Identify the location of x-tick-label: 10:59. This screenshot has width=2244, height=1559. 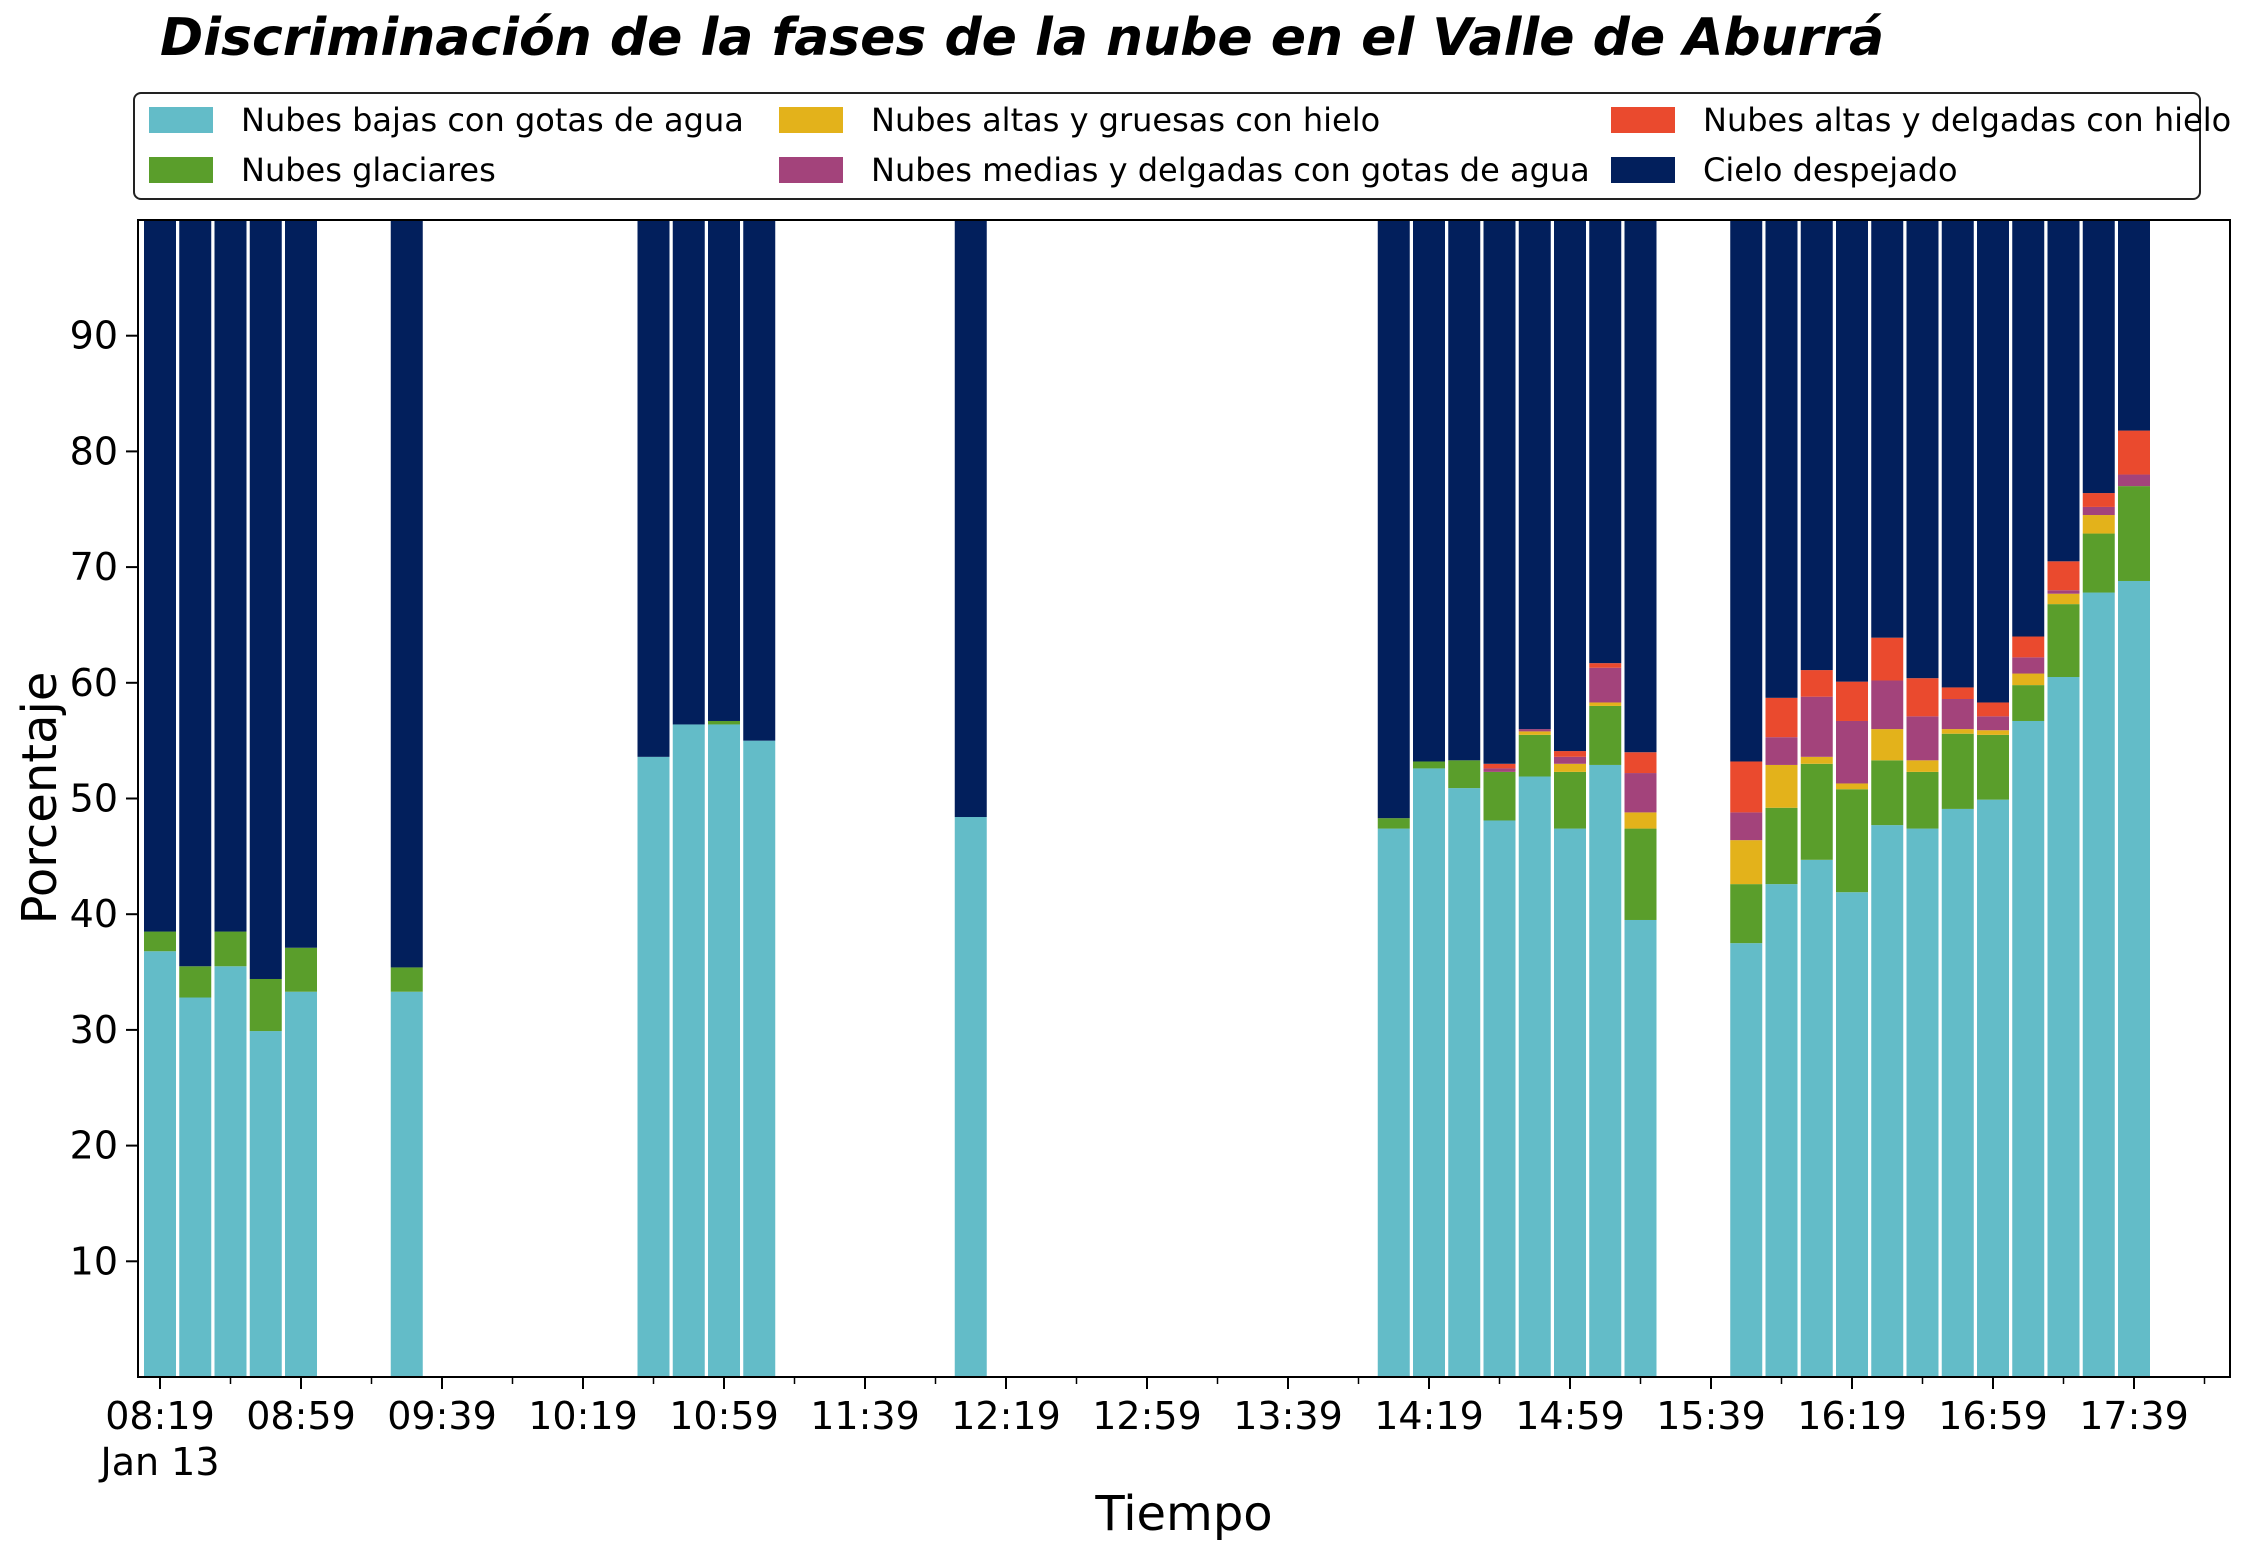
(724, 1416).